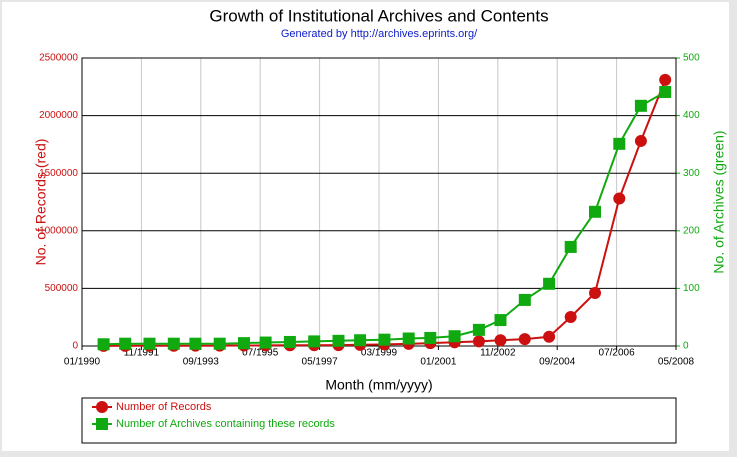  What do you see at coordinates (58, 115) in the screenshot?
I see `y-tick-label: 2000000` at bounding box center [58, 115].